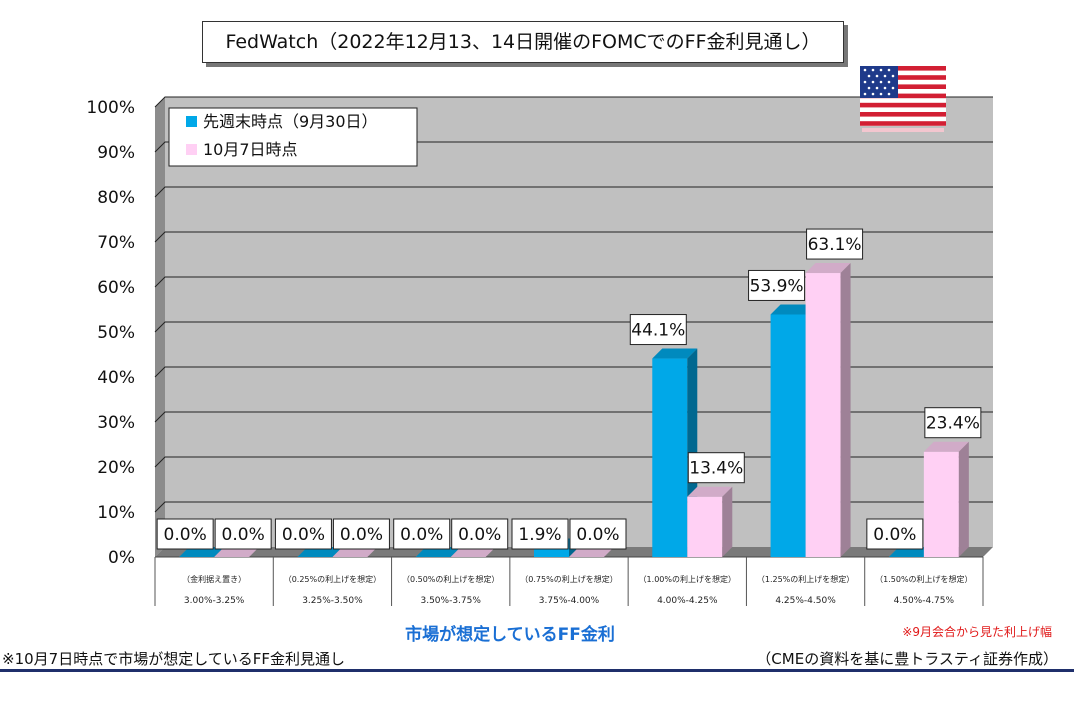 The width and height of the screenshot is (1074, 707). What do you see at coordinates (977, 632) in the screenshot?
I see `rate-hike-note: ※9月会合から見た利上げ幅` at bounding box center [977, 632].